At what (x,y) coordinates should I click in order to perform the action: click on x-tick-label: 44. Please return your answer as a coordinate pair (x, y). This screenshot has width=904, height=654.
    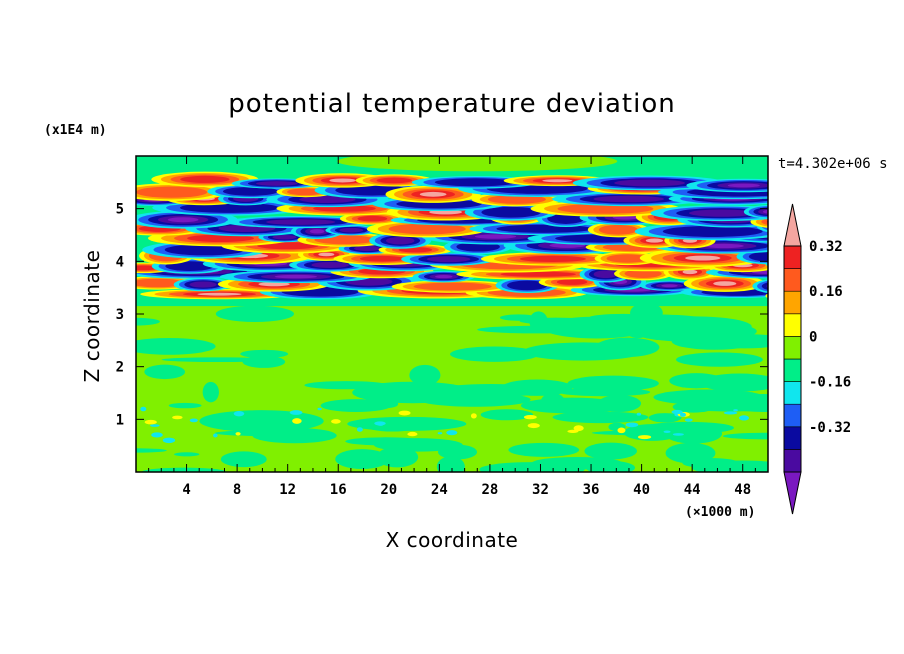
    Looking at the image, I should click on (692, 490).